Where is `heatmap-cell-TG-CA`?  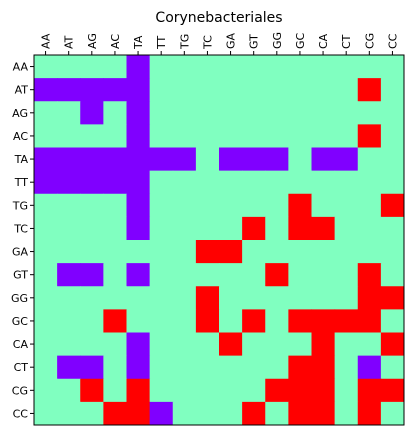 heatmap-cell-TG-CA is located at coordinates (323, 205).